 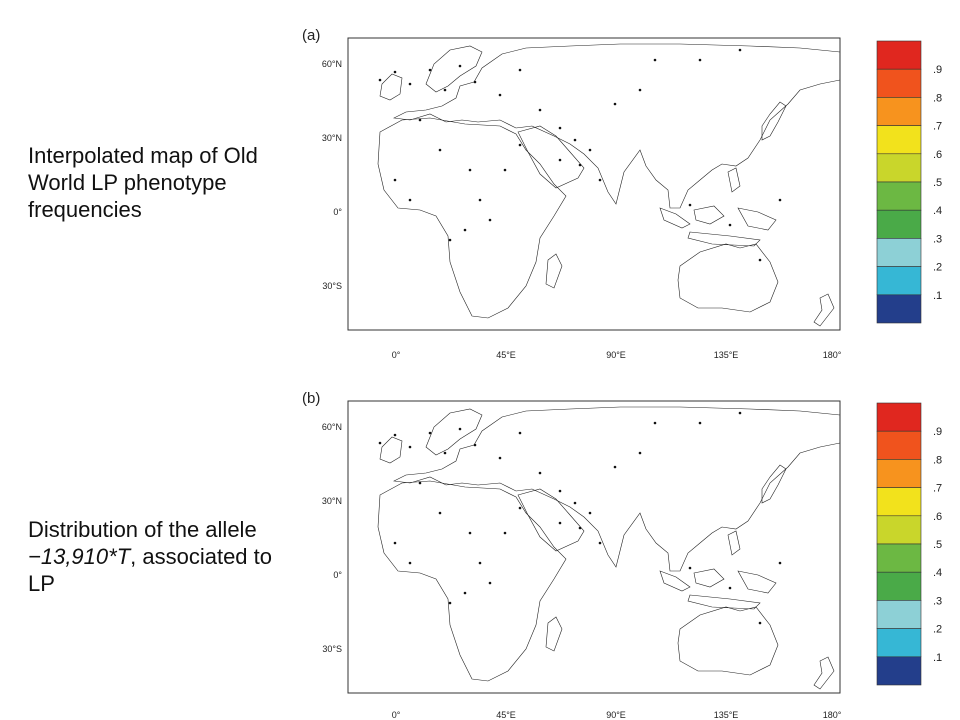 What do you see at coordinates (937, 517) in the screenshot?
I see `legend-tick-label: .6` at bounding box center [937, 517].